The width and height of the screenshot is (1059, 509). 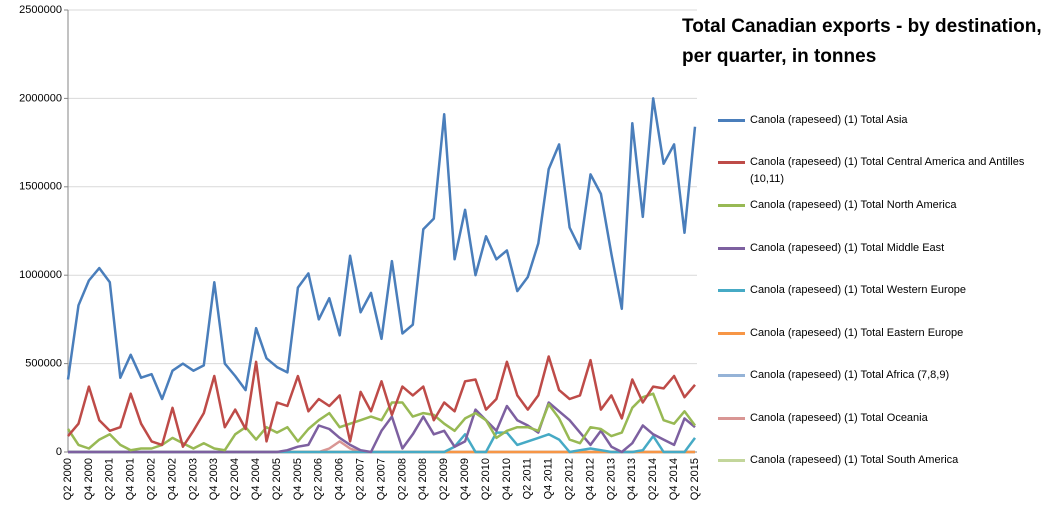 I want to click on legend-item: Canola (rapeseed) (1) Total Oceania, so click(x=885, y=418).